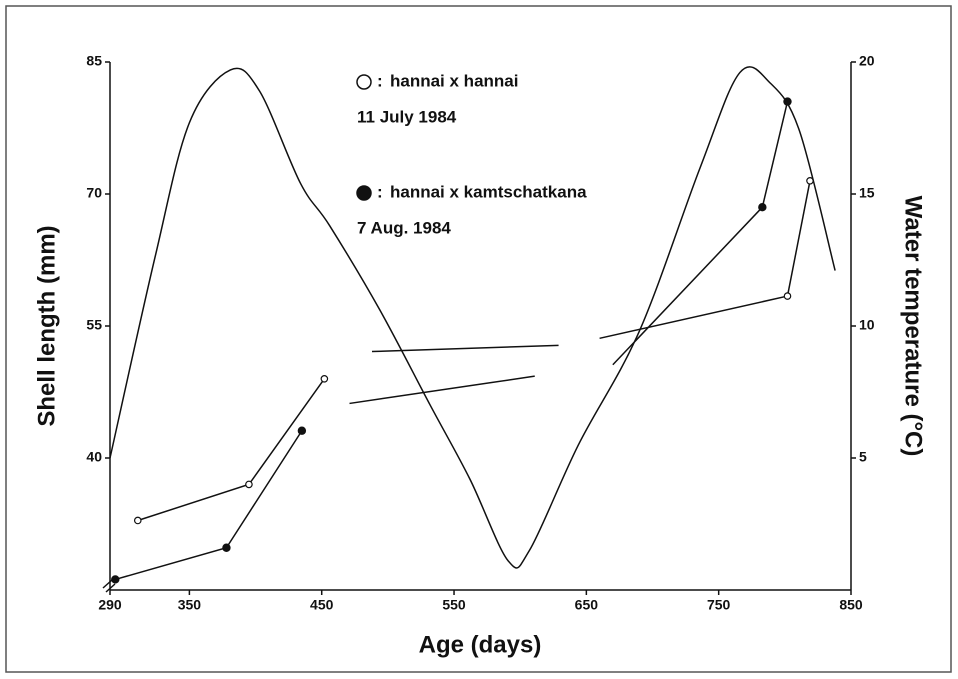  What do you see at coordinates (587, 605) in the screenshot?
I see `x-tick-label: 650` at bounding box center [587, 605].